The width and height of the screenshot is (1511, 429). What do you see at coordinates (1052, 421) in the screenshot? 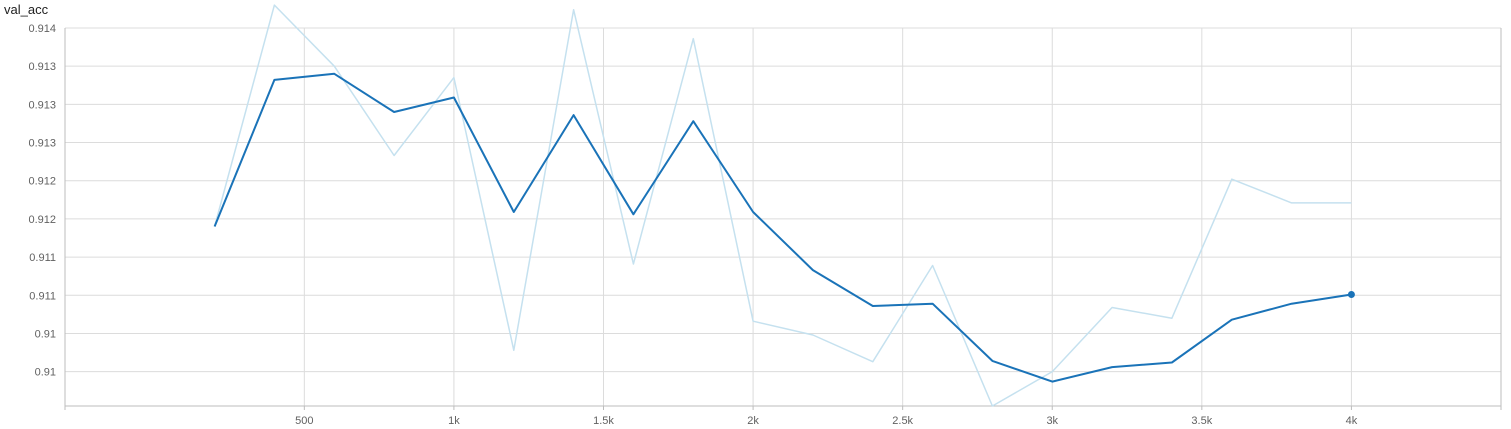
I see `x-tick-label: 3k` at bounding box center [1052, 421].